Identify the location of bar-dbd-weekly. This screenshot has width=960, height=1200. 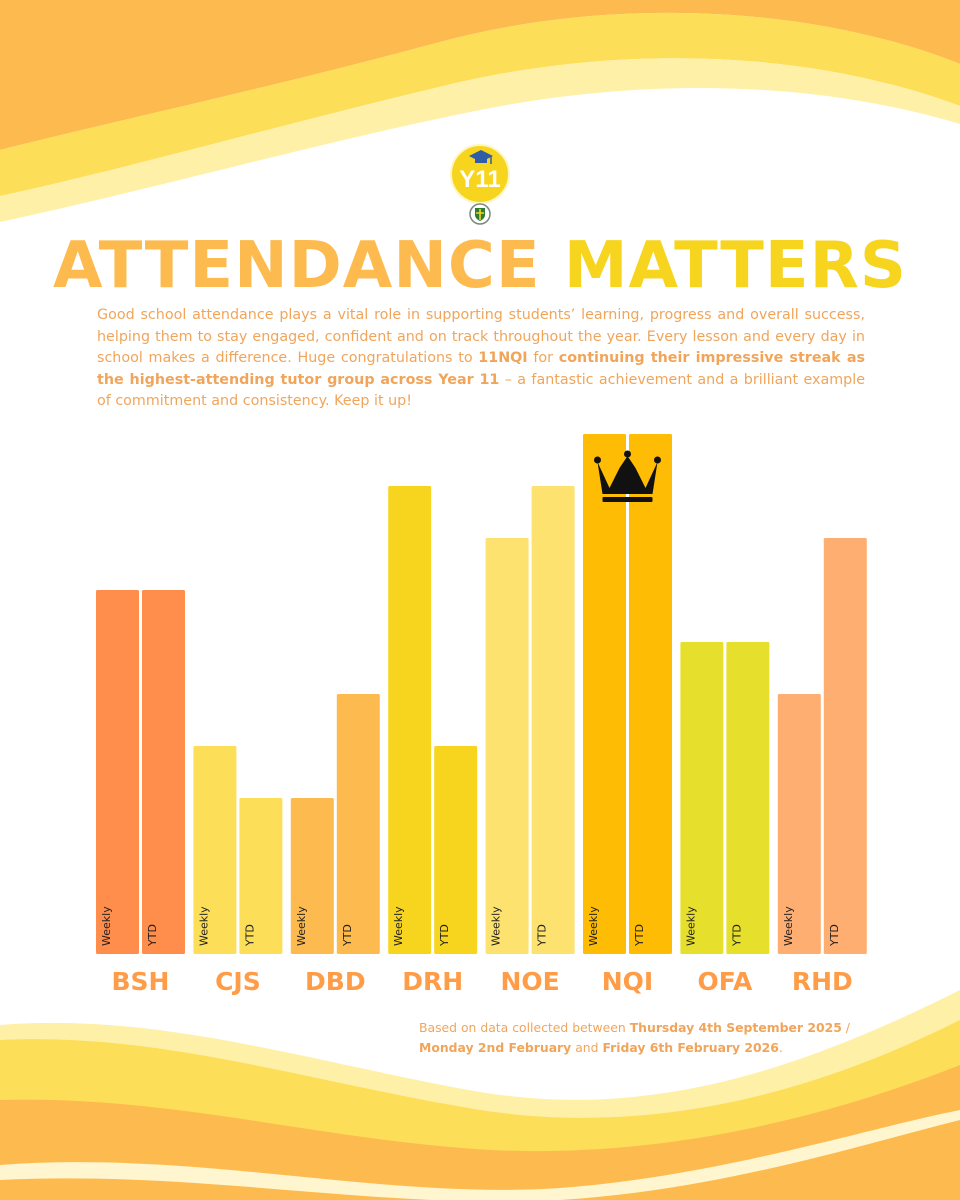
(312, 876).